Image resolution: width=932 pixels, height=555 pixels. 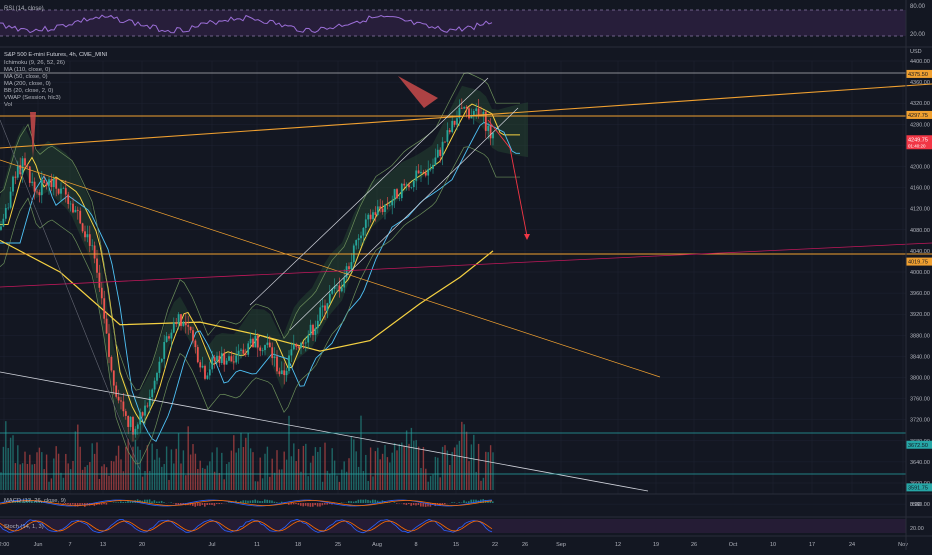 I want to click on rsi-pane: RSI (14, close) 80.00 20.00, so click(x=463, y=23).